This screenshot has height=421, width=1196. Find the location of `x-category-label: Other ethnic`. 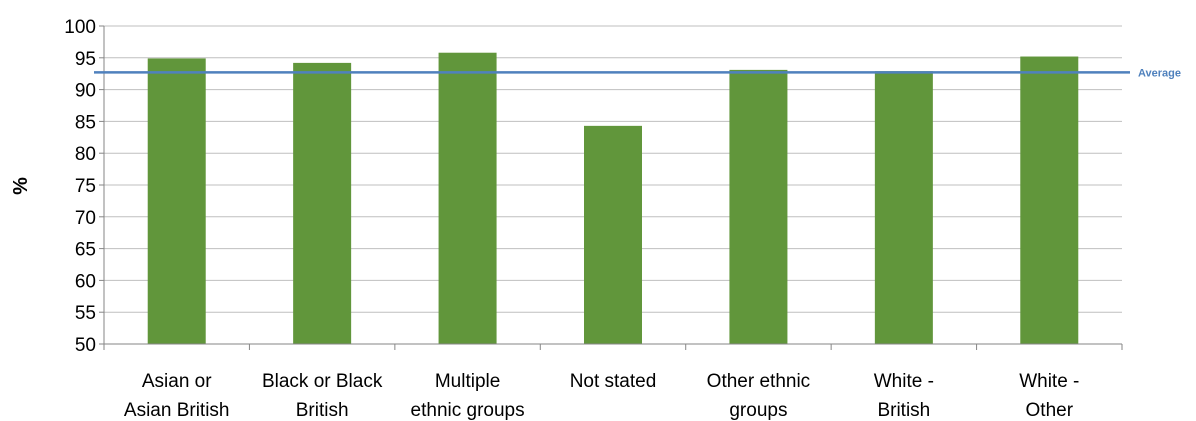

x-category-label: Other ethnic is located at coordinates (759, 381).